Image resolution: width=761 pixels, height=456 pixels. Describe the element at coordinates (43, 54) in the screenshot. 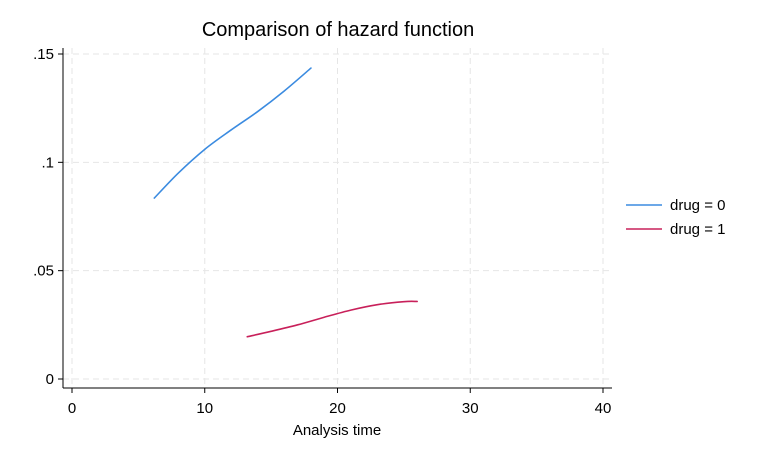

I see `y-tick-label: .15` at that location.